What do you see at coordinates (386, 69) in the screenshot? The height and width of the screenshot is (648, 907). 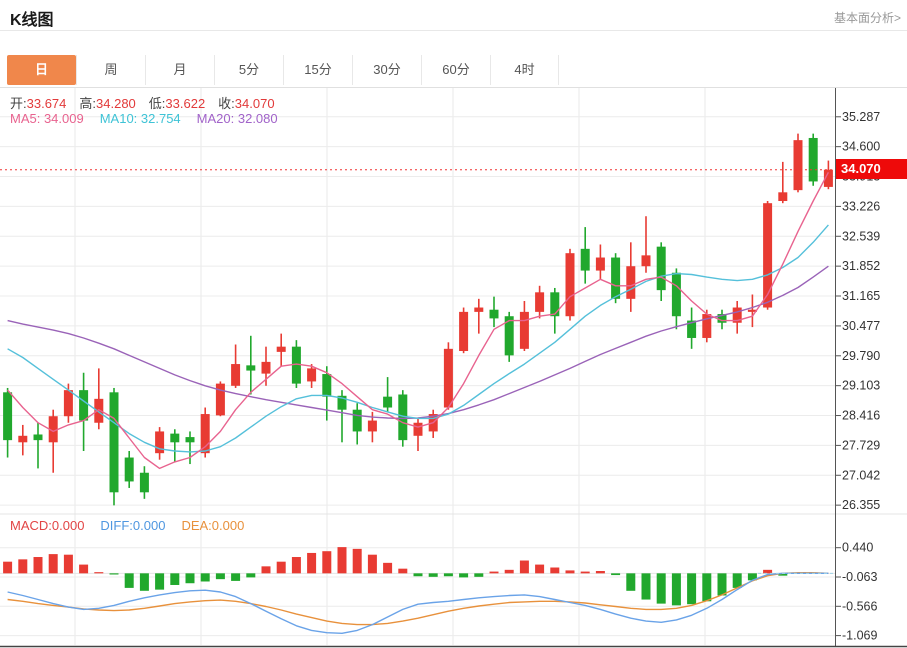 I see `tab-30min: 30分` at bounding box center [386, 69].